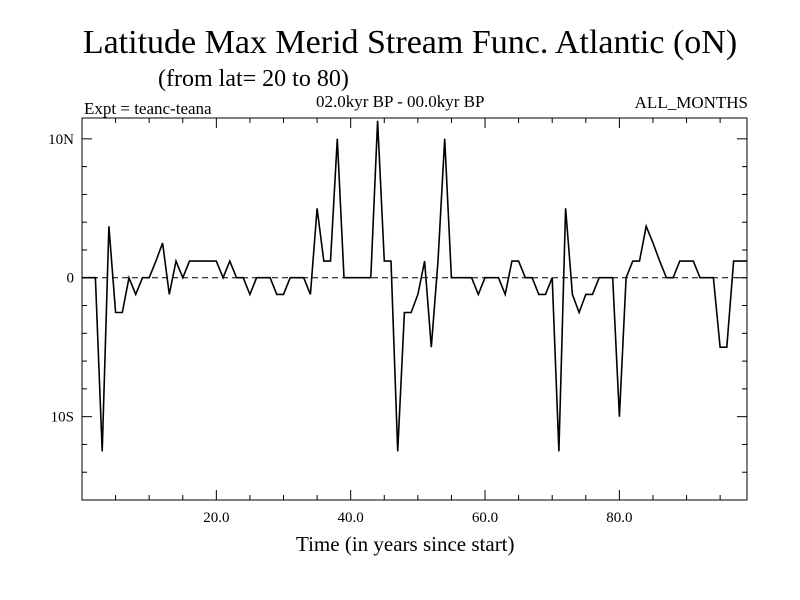 This screenshot has width=800, height=600. I want to click on chart-subtitle: (from lat= 20 to 80), so click(253, 79).